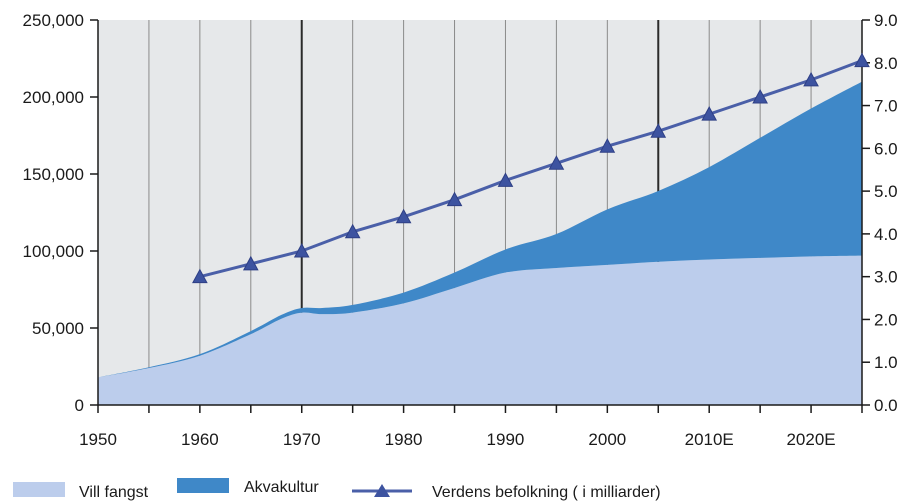 Image resolution: width=909 pixels, height=501 pixels. I want to click on x-tick-label: 1960, so click(200, 439).